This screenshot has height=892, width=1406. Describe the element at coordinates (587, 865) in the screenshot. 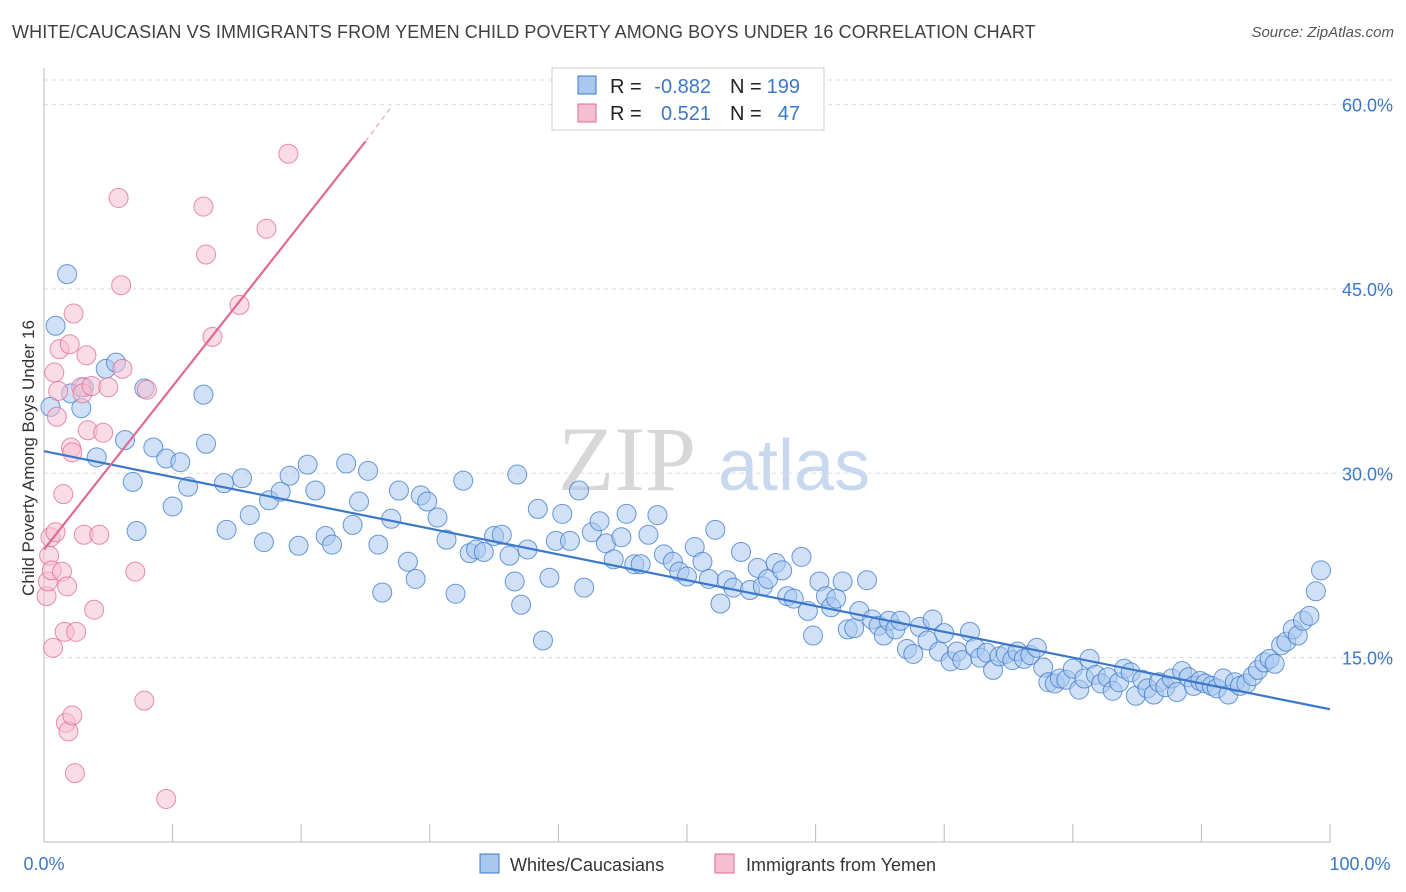

I see `legend-label-whites: Whites/Caucasians` at that location.